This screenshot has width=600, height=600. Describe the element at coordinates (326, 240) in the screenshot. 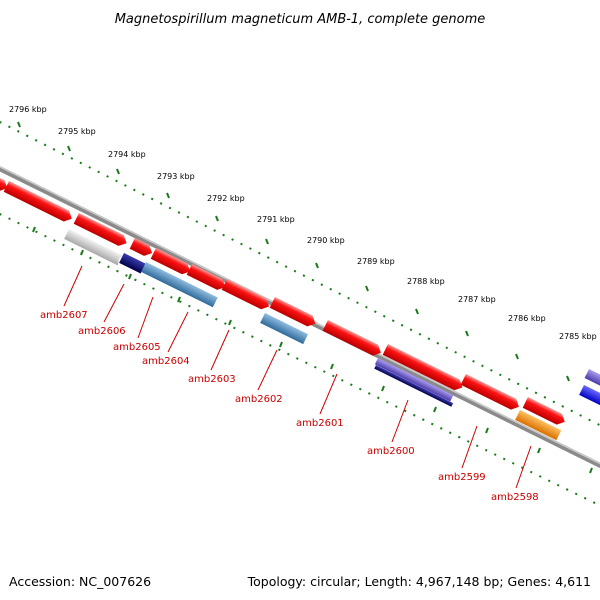

I see `tick-label: 2790 kbp` at that location.